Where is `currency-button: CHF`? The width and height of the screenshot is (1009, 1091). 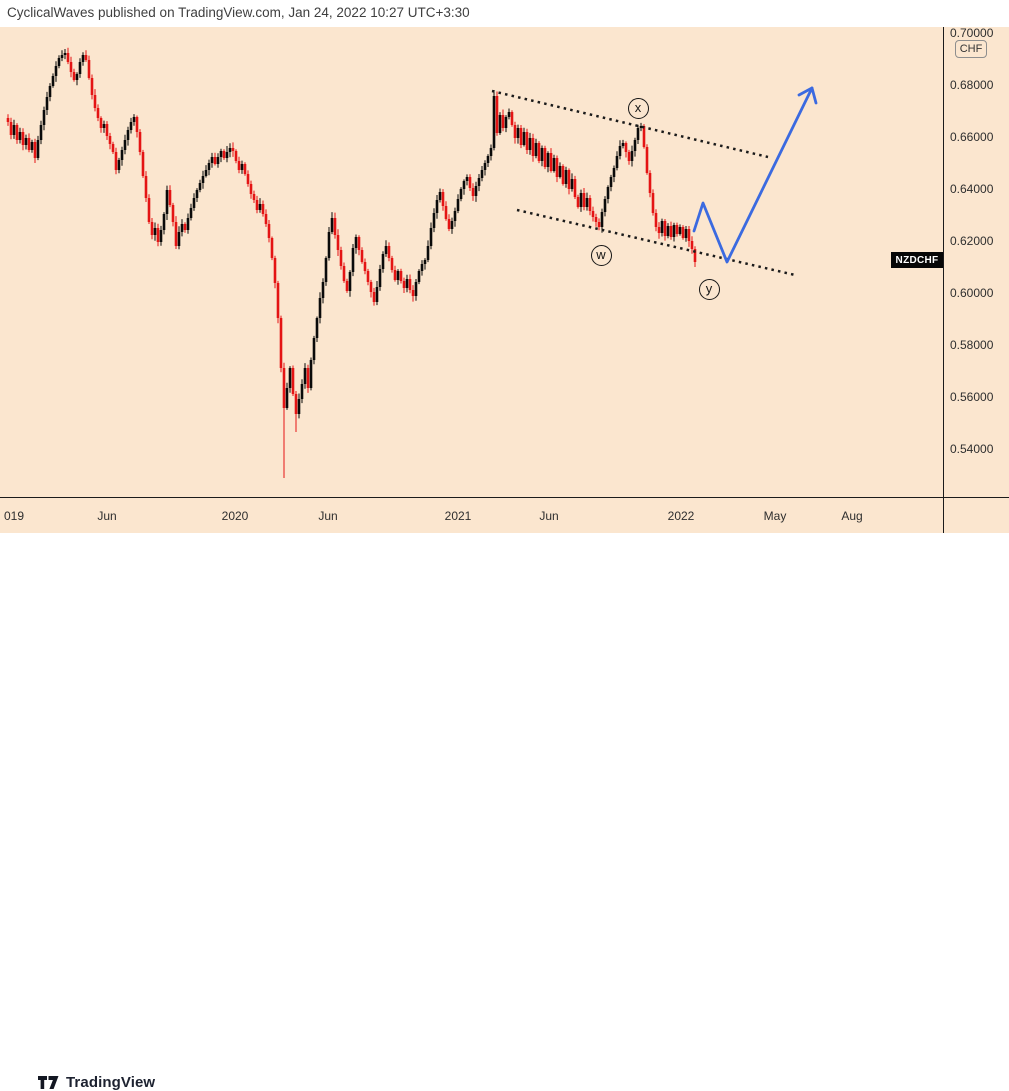 currency-button: CHF is located at coordinates (971, 49).